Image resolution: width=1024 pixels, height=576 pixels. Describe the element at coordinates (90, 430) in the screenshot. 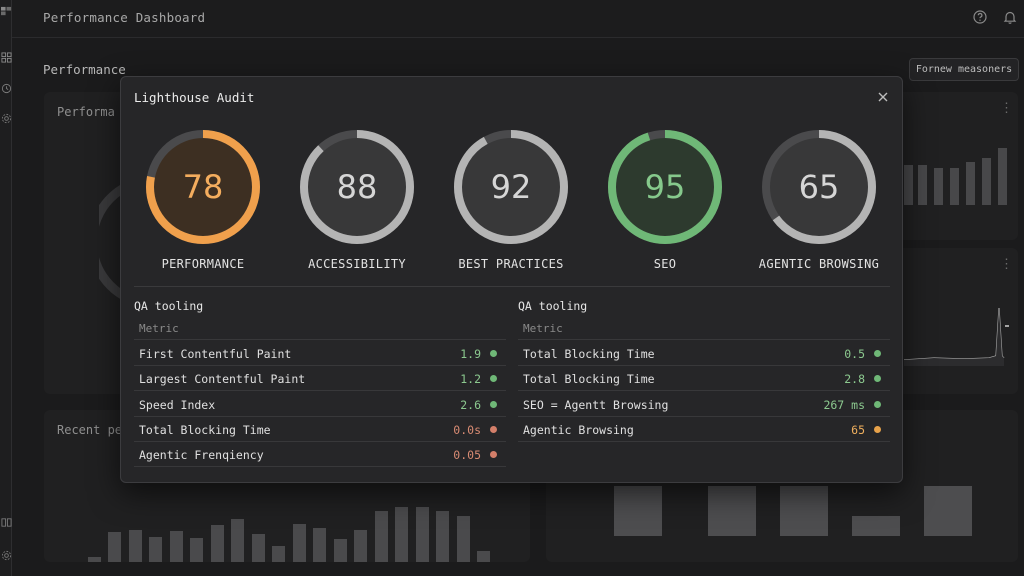

I see `recent-card-title: Recent pe` at that location.